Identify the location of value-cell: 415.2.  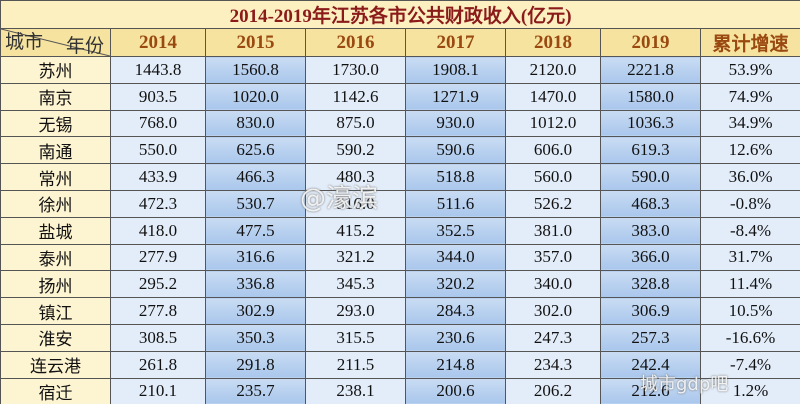
(355, 230).